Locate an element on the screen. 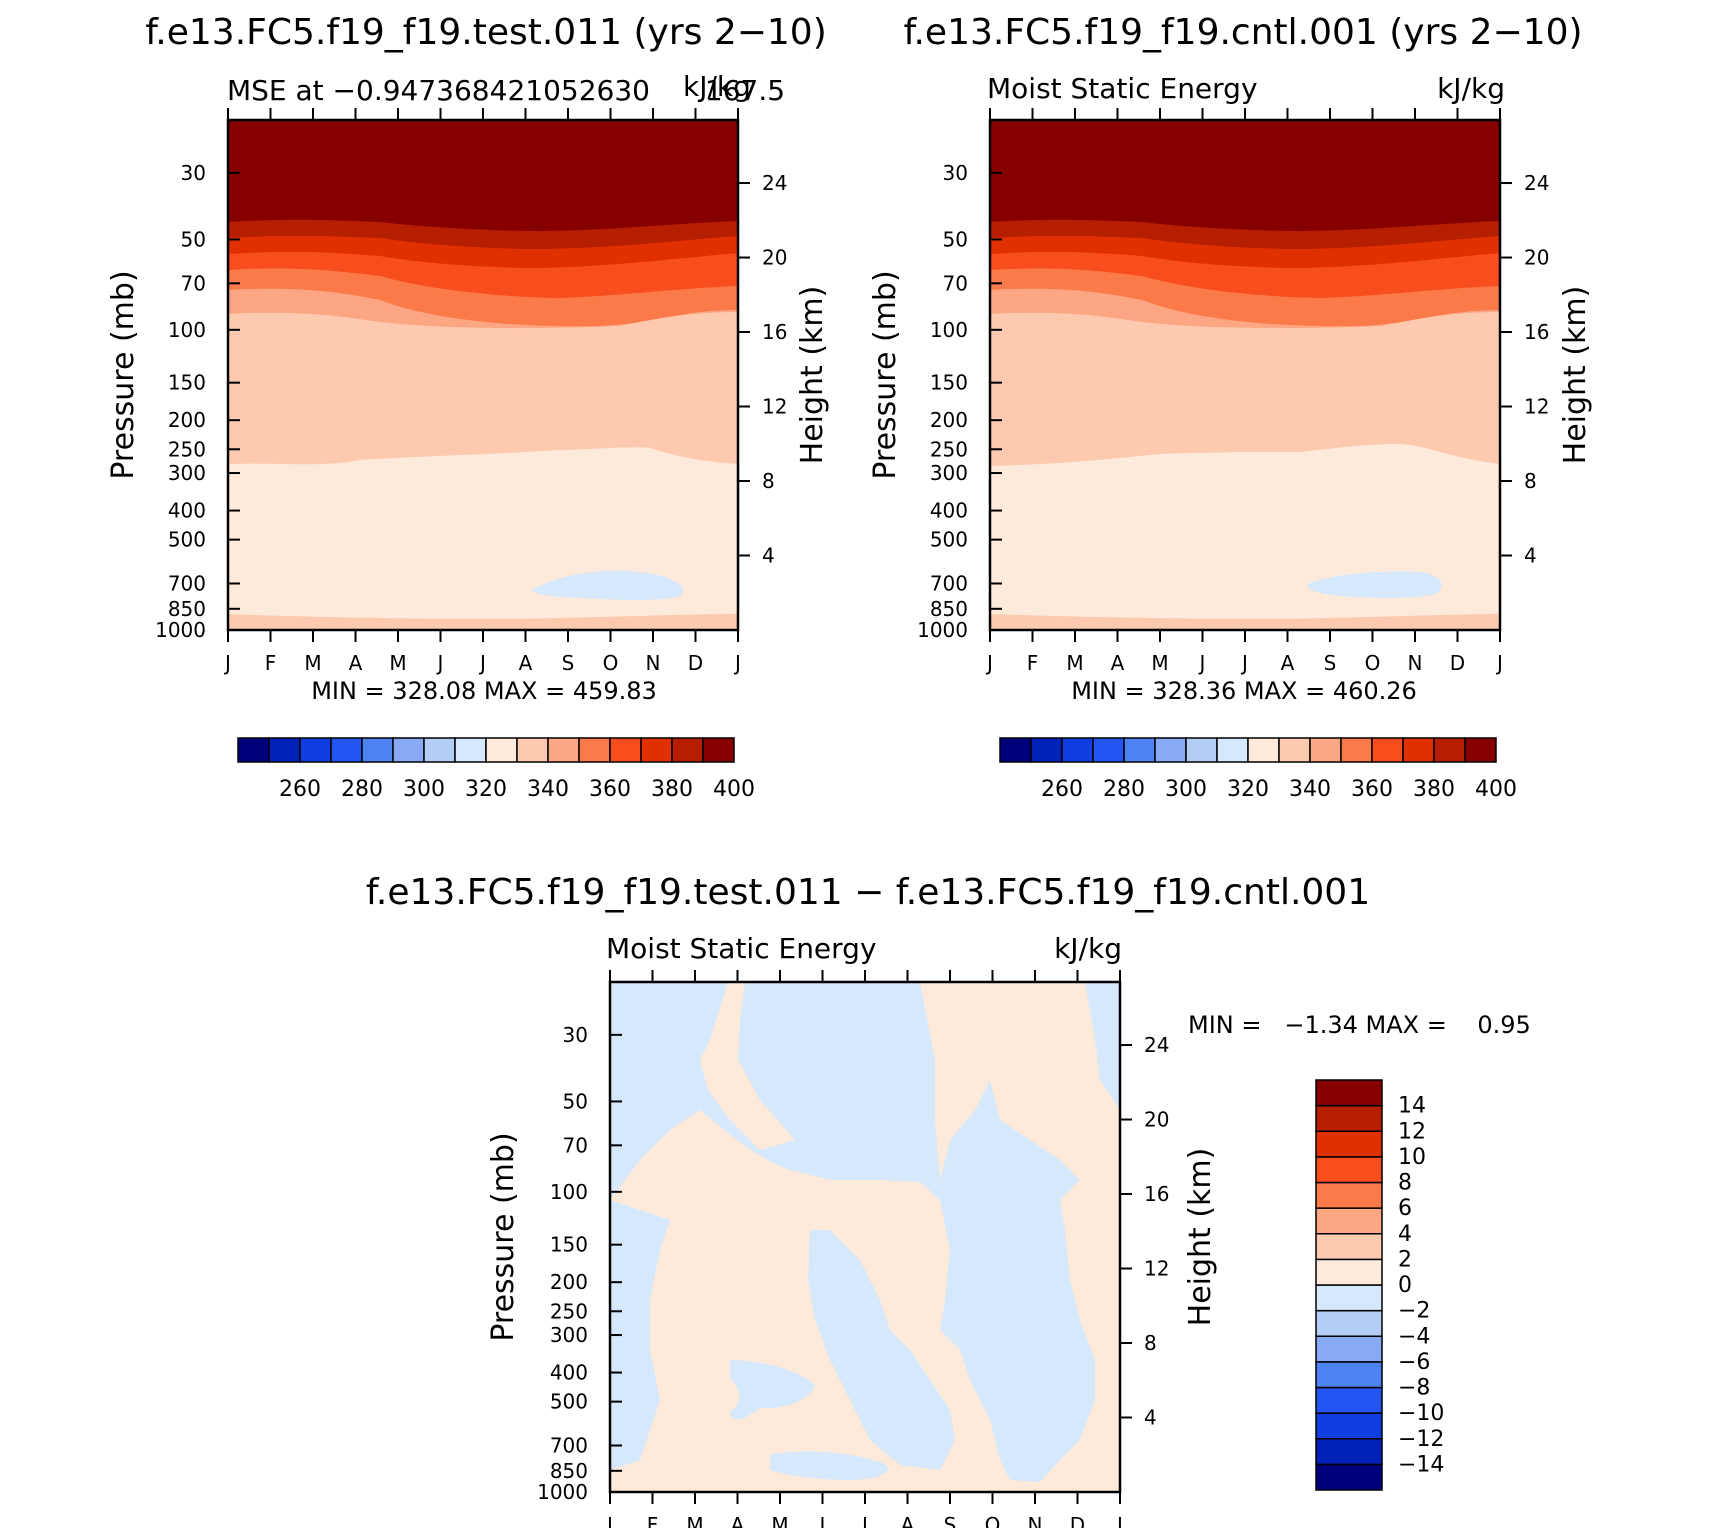 This screenshot has height=1528, width=1710. pressure-tick-label: 100 is located at coordinates (949, 330).